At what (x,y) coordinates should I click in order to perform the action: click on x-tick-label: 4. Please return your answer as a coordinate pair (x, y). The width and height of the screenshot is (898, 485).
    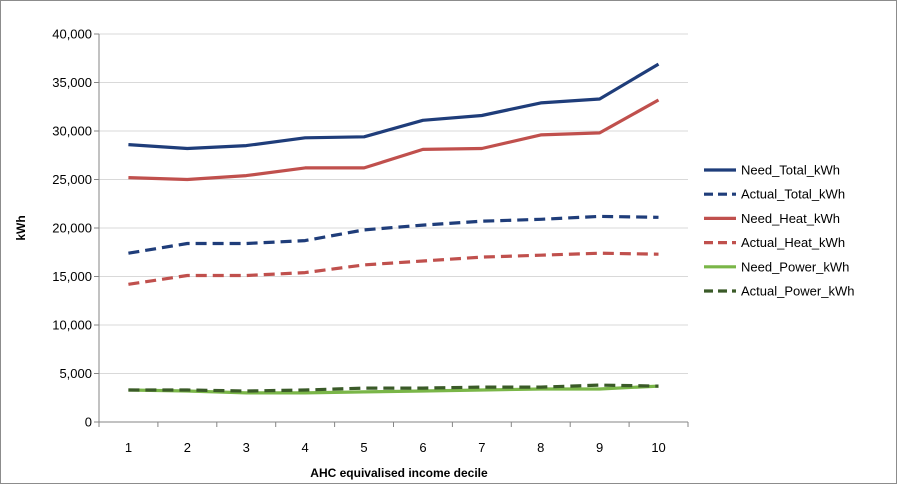
    Looking at the image, I should click on (305, 447).